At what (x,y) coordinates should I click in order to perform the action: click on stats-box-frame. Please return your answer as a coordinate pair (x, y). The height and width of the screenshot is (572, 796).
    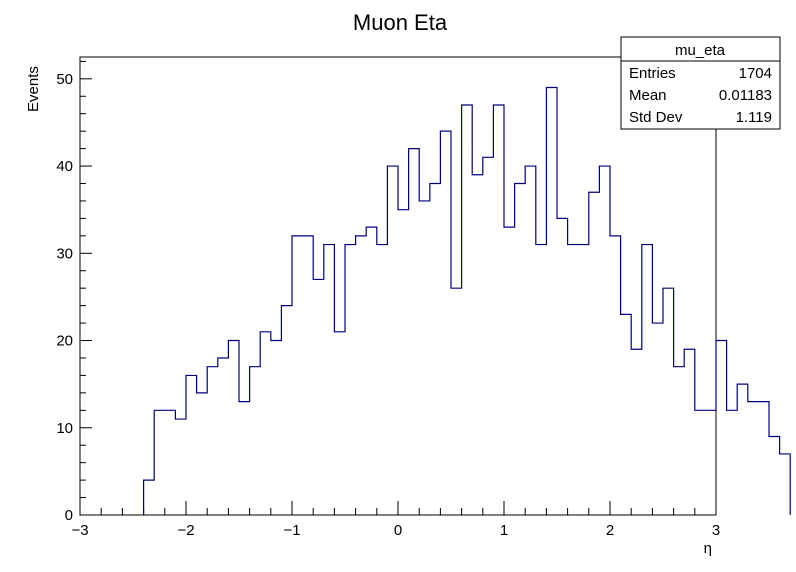
    Looking at the image, I should click on (700, 83).